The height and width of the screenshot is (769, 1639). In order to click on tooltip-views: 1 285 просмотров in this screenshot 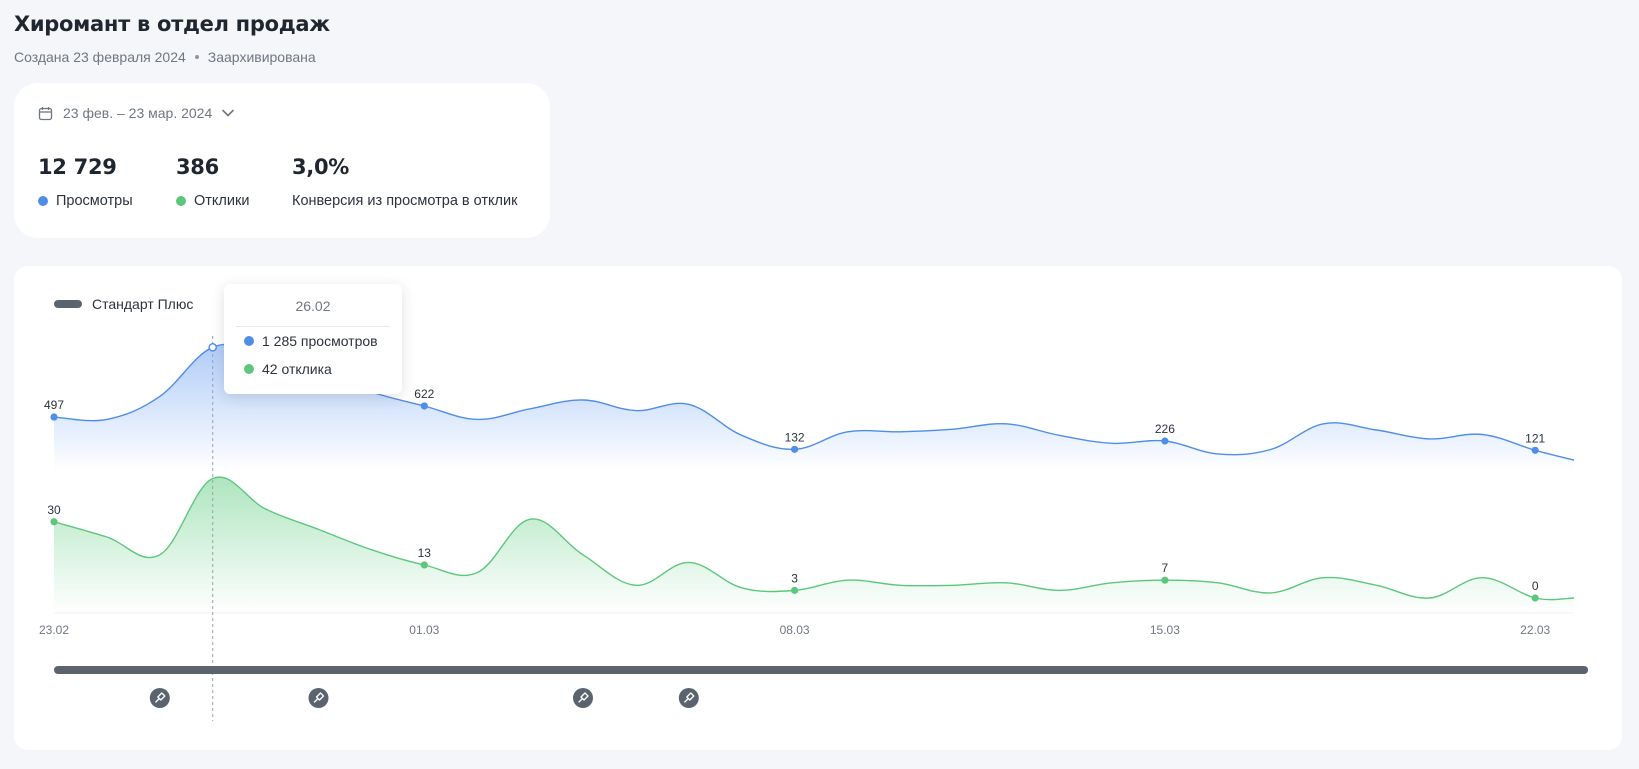, I will do `click(320, 341)`.